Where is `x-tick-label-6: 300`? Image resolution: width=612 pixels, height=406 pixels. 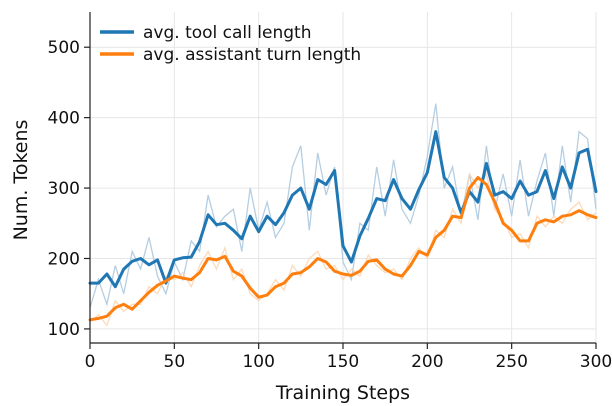
x-tick-label-6: 300 is located at coordinates (596, 362).